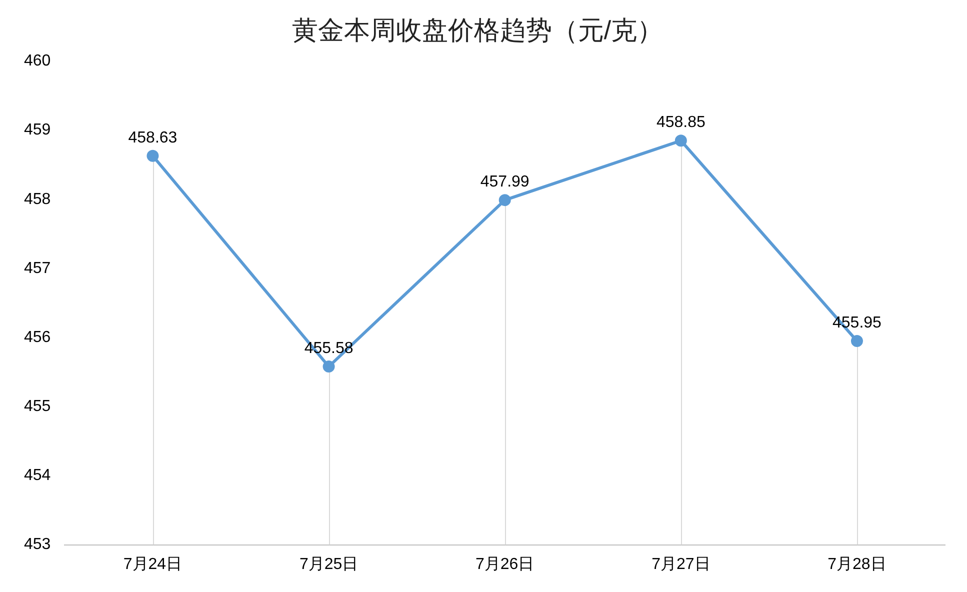  Describe the element at coordinates (37, 130) in the screenshot. I see `y-tick-label: 459` at that location.